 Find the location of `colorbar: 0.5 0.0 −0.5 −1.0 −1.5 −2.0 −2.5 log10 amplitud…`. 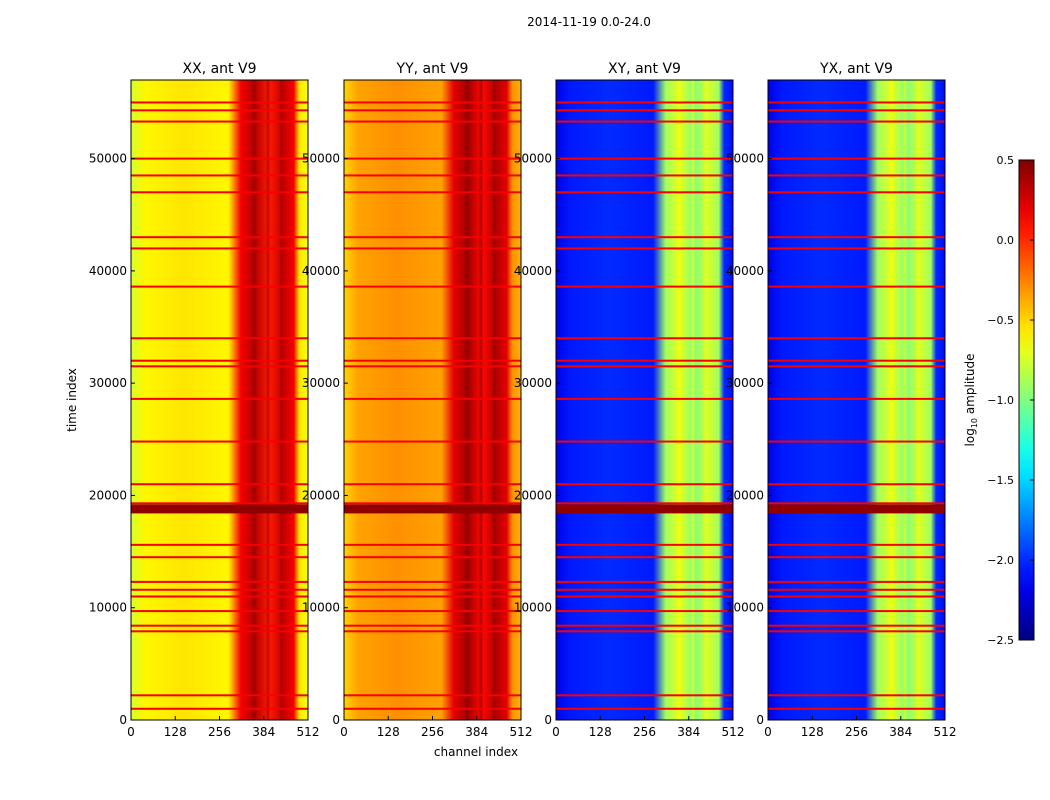

colorbar: 0.5 0.0 −0.5 −1.0 −1.5 −2.0 −2.5 log10 amplitud… is located at coordinates (999, 400).